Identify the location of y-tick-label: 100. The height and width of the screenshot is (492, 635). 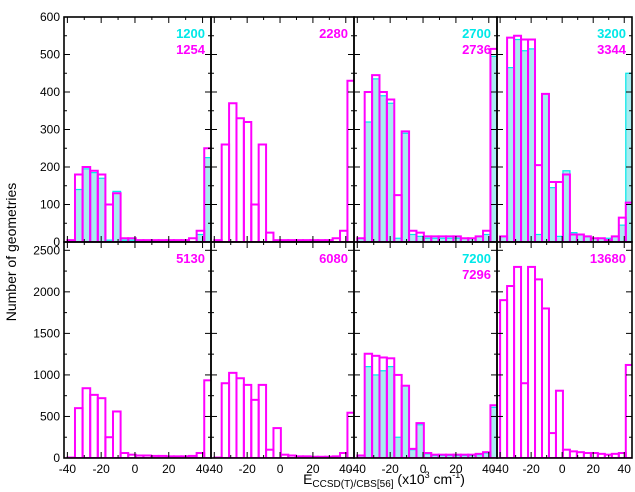
(50, 205).